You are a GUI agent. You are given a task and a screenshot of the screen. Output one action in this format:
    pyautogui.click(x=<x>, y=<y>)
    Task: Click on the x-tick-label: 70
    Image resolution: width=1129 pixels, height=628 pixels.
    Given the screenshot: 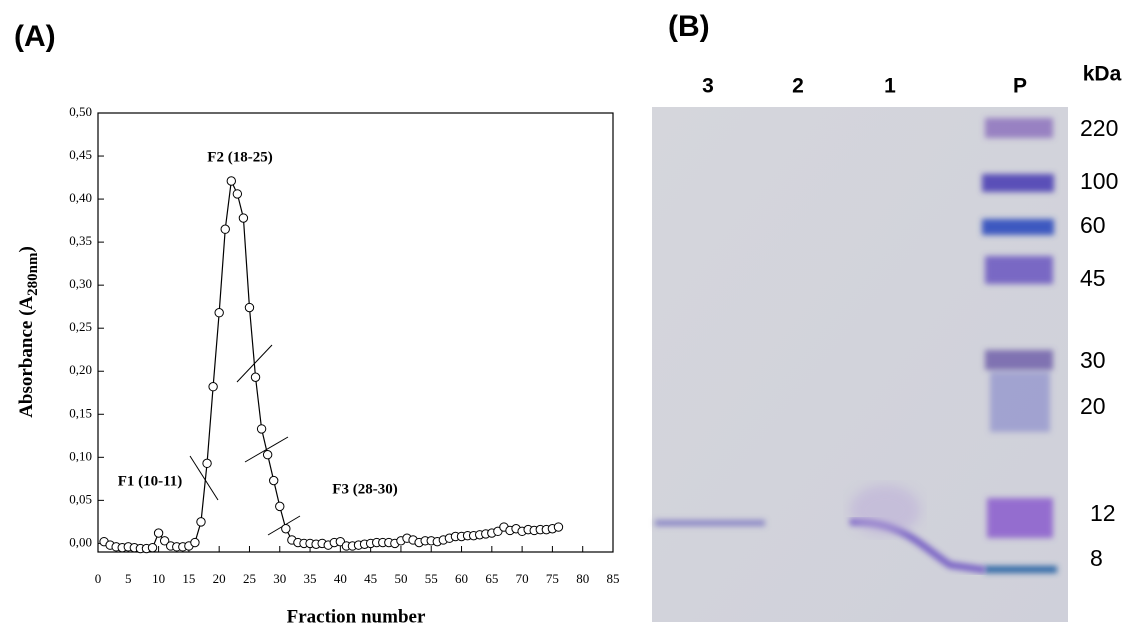 What is the action you would take?
    pyautogui.click(x=522, y=578)
    